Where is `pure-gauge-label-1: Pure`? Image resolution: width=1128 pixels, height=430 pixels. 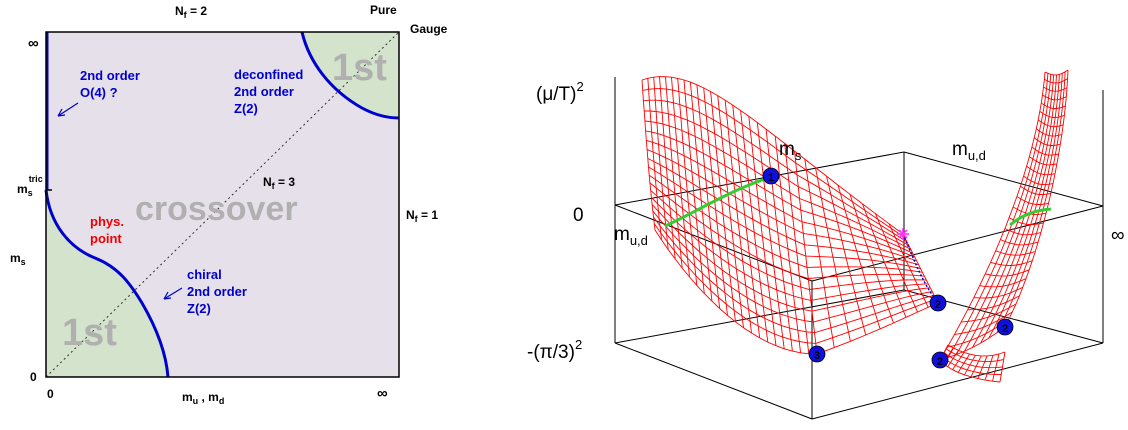 pure-gauge-label-1: Pure is located at coordinates (383, 10).